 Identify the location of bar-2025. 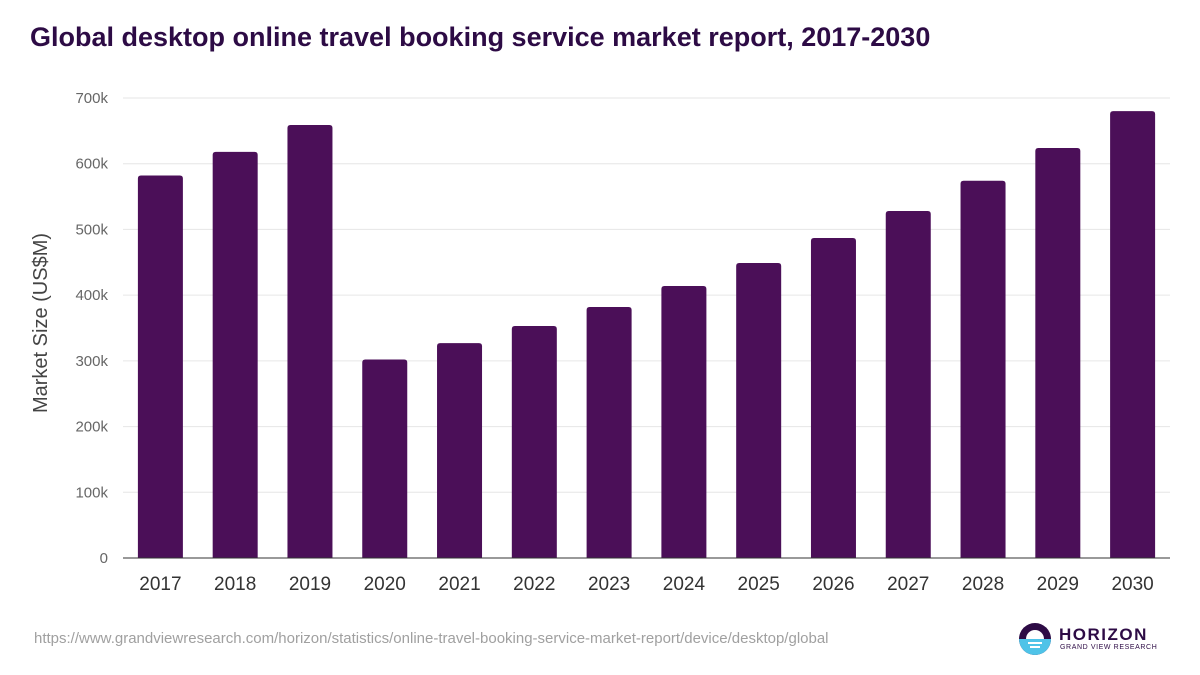
(759, 410).